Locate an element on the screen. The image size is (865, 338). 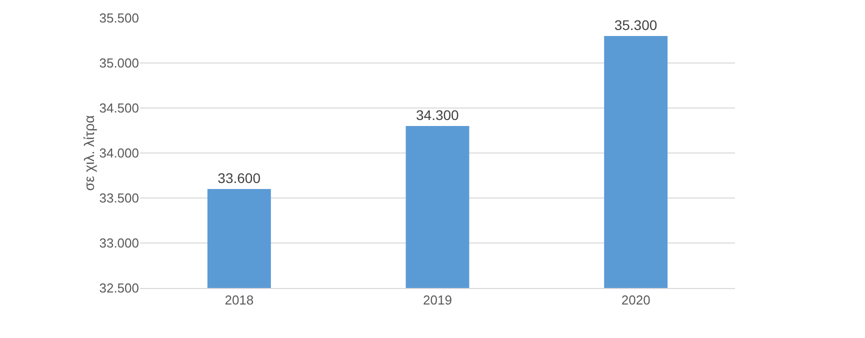
x-tick-label: 2019 is located at coordinates (437, 300).